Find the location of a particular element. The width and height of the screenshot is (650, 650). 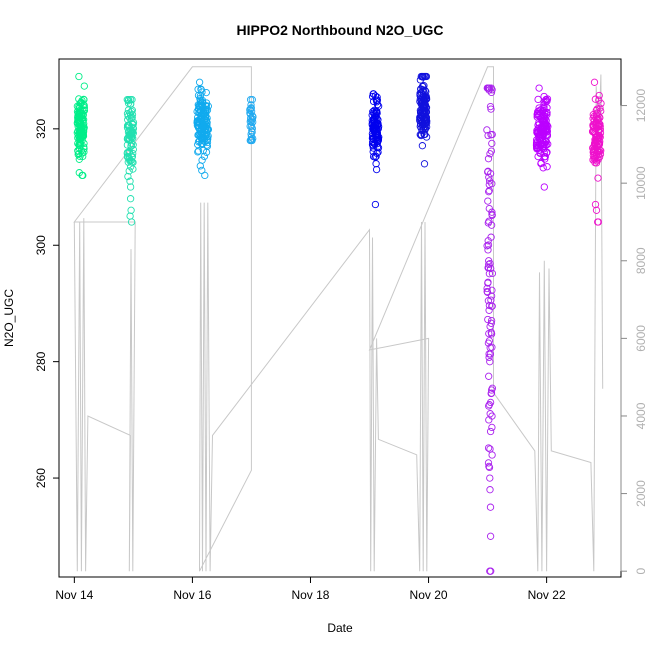

y2-tick-label: 8000 is located at coordinates (641, 260).